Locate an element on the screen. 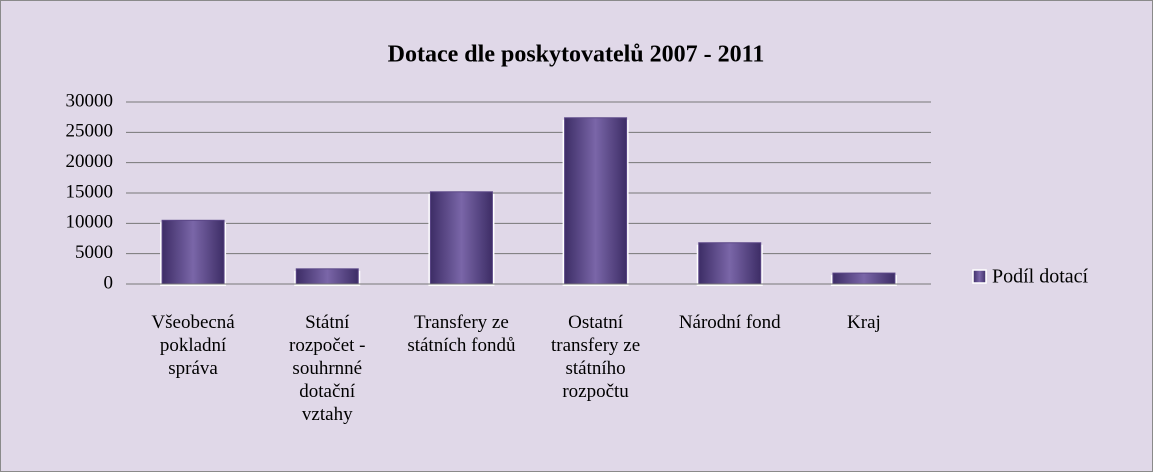 The image size is (1153, 472). x-tick-label: Všeobecná pokladní správa is located at coordinates (193, 345).